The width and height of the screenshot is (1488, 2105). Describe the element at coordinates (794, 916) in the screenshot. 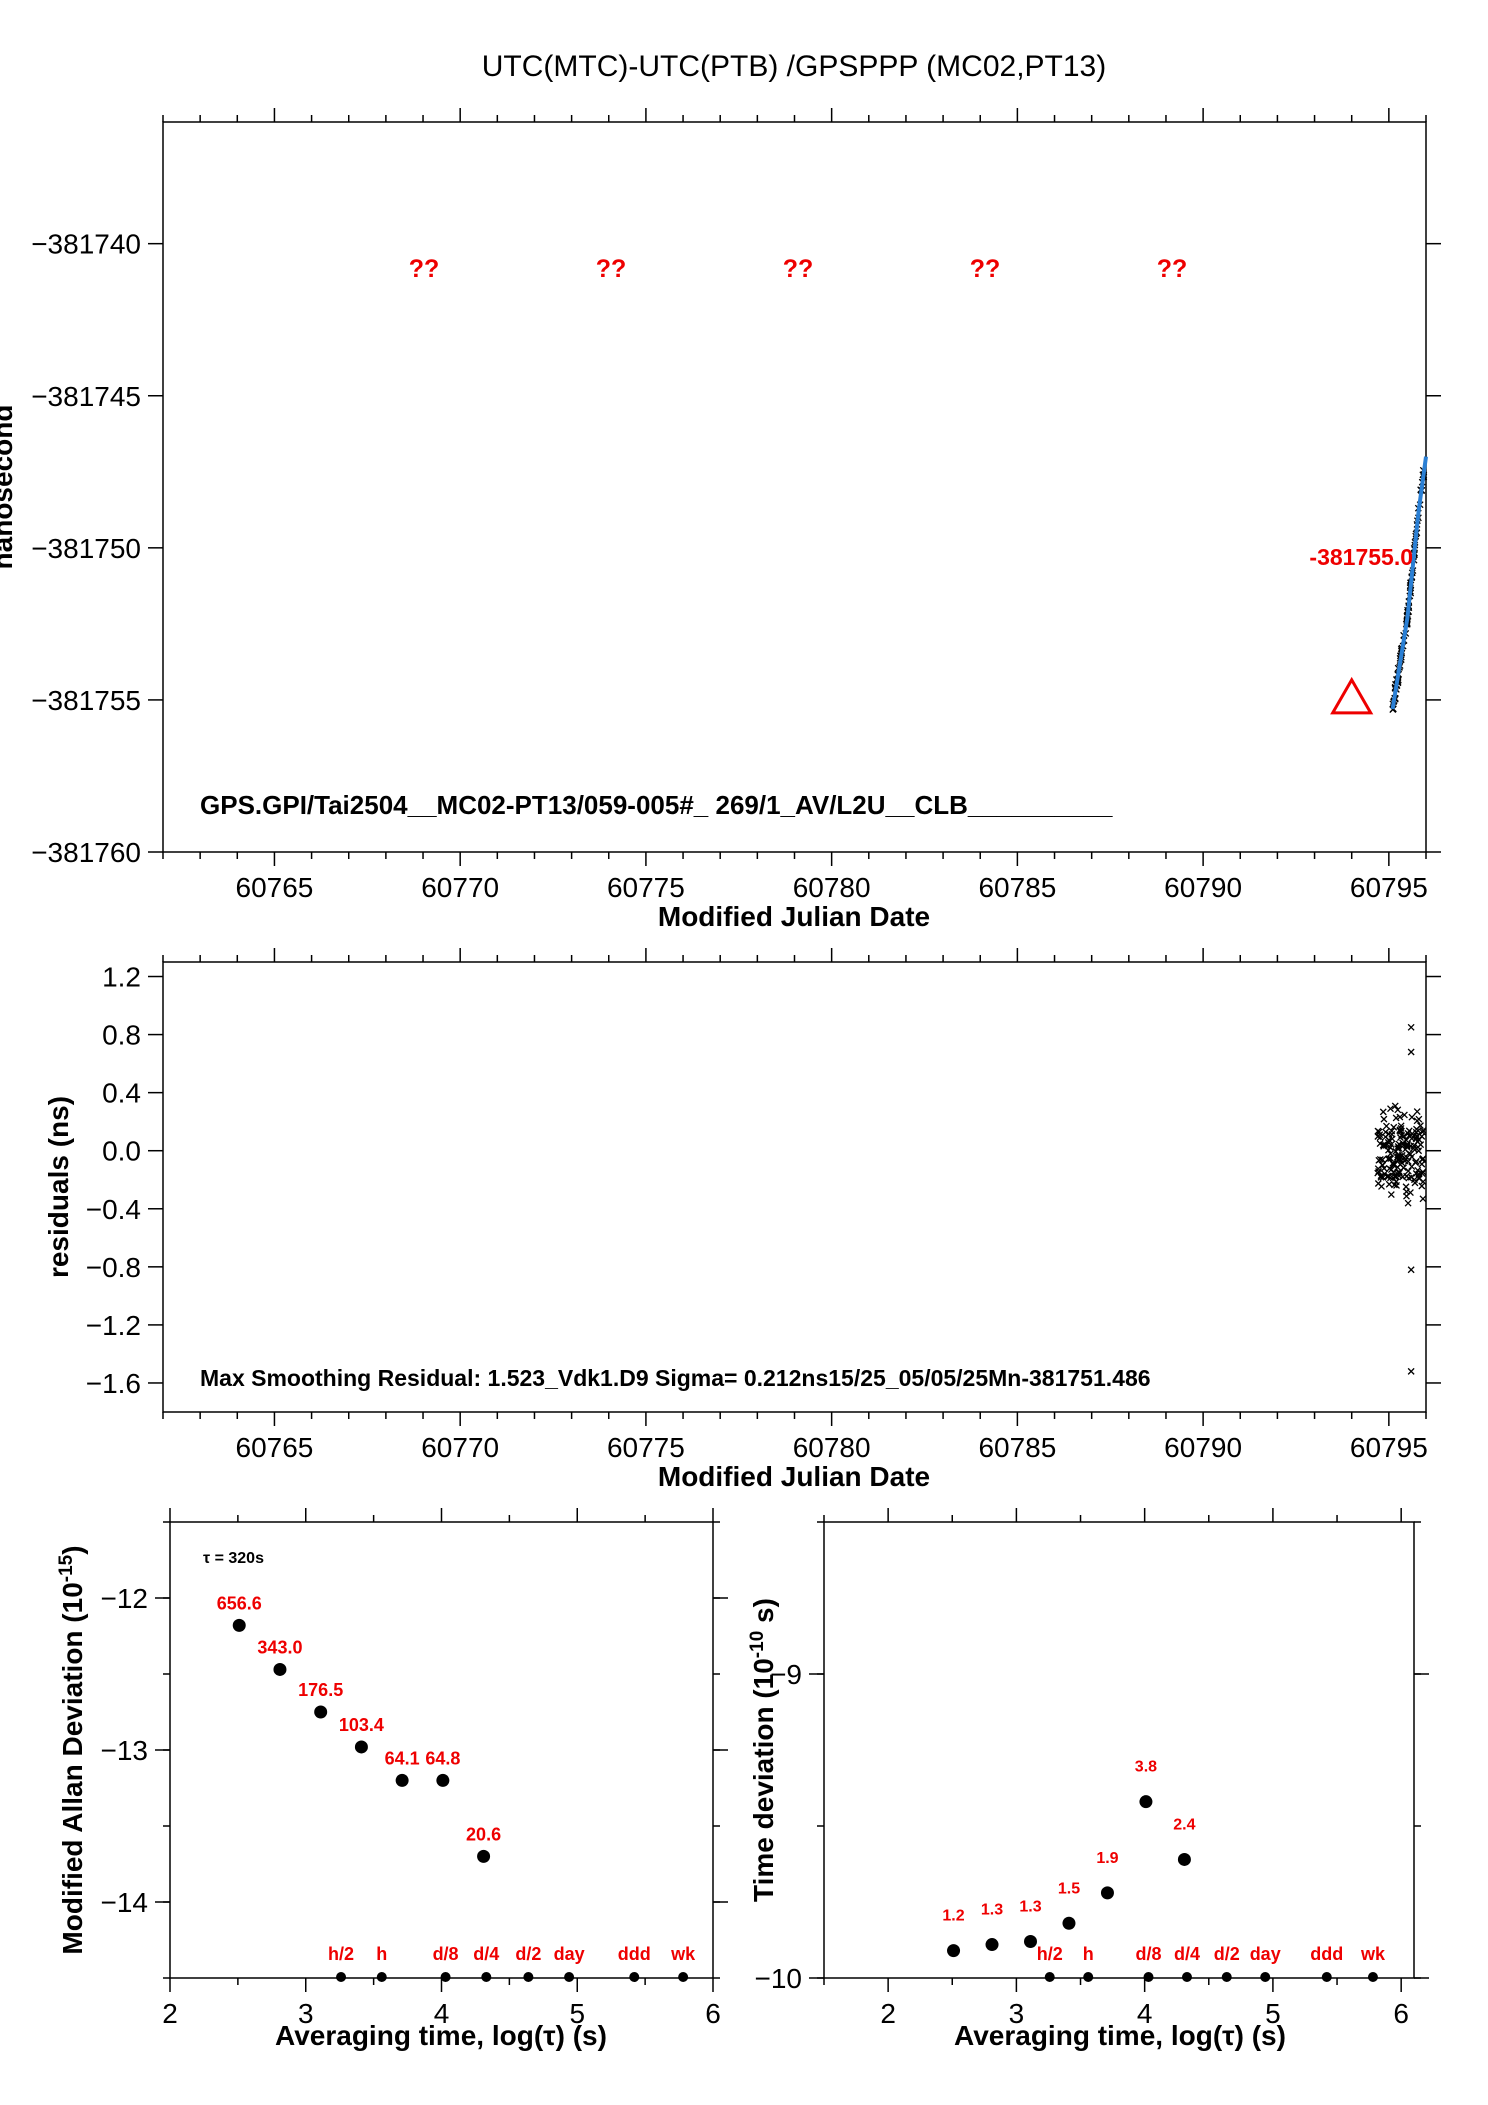

I see `time-difference-x-label: Modified Julian Date` at that location.